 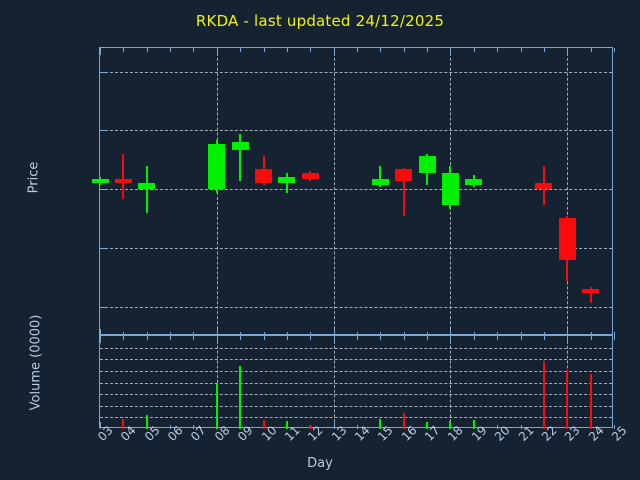 What do you see at coordinates (34, 177) in the screenshot?
I see `price-axis-label: Price` at bounding box center [34, 177].